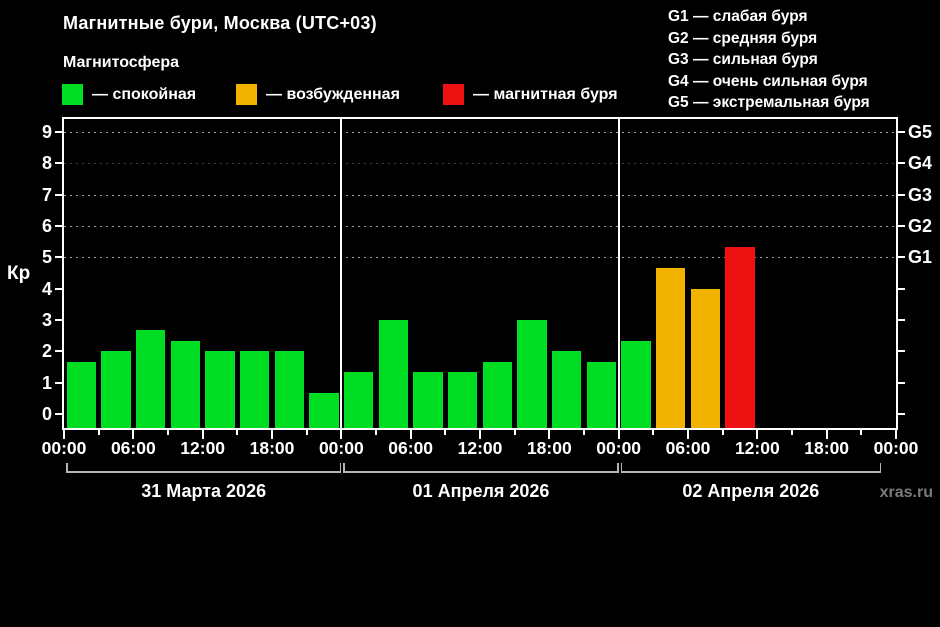  What do you see at coordinates (46, 351) in the screenshot?
I see `y-tick-label: 2` at bounding box center [46, 351].